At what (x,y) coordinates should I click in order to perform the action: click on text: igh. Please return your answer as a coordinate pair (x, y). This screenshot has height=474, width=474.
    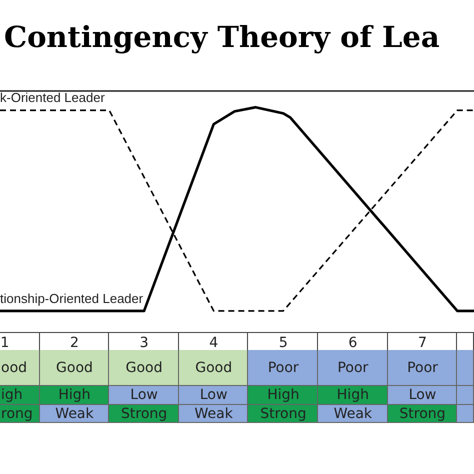
    Looking at the image, I should click on (12, 395).